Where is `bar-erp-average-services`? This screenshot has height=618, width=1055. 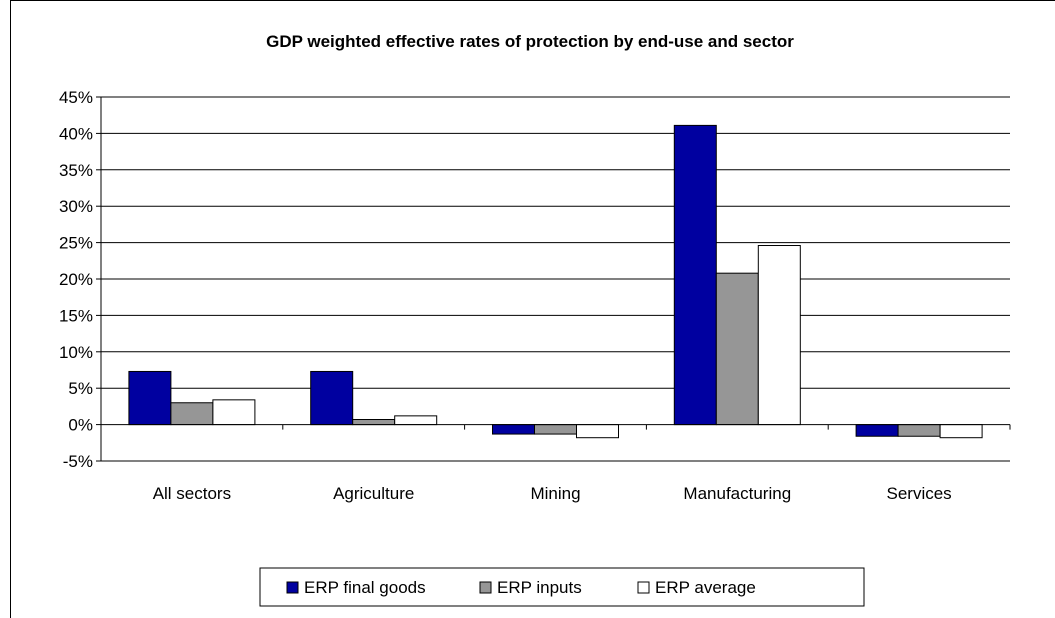
bar-erp-average-services is located at coordinates (961, 431).